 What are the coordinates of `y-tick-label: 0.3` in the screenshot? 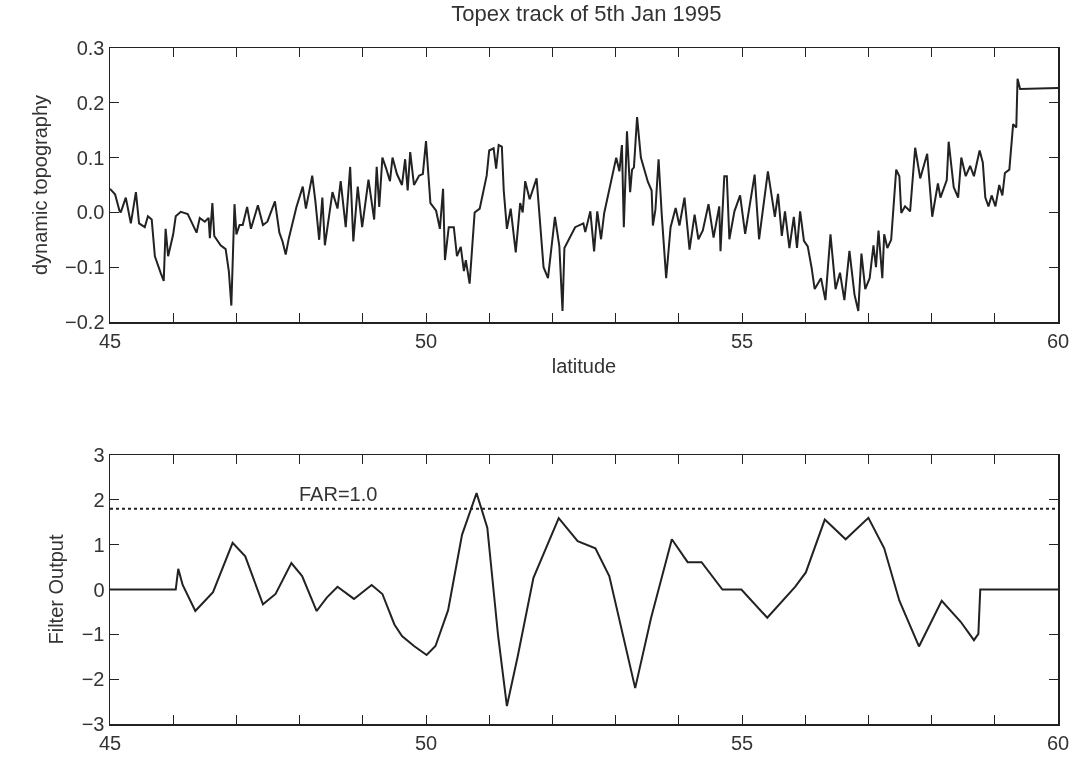 It's located at (90, 48).